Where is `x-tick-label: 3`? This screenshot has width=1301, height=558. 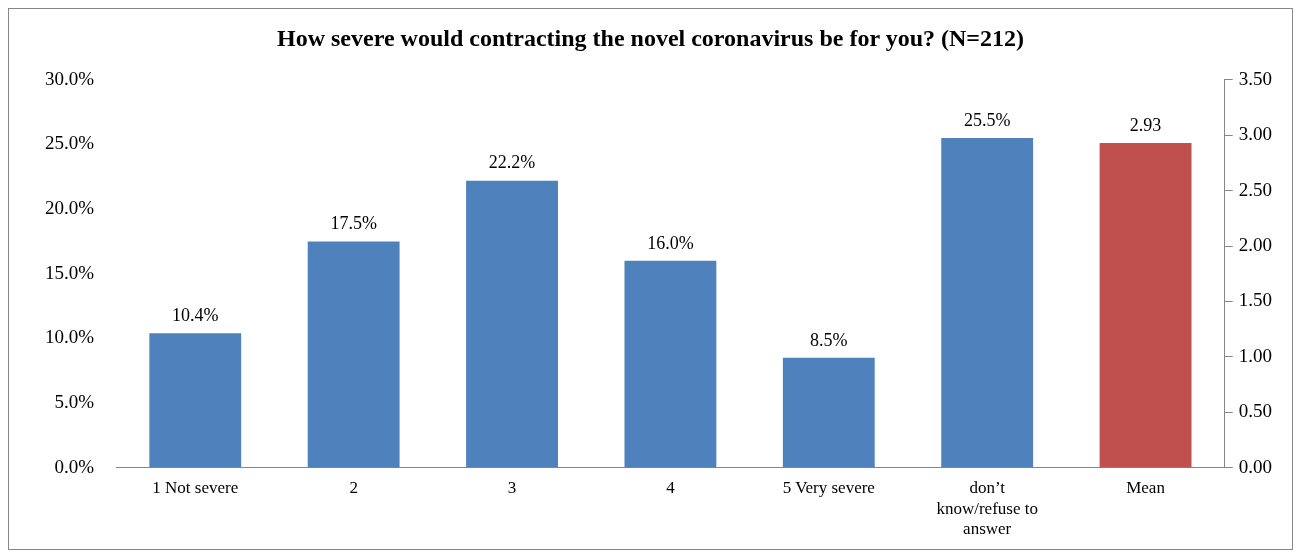
x-tick-label: 3 is located at coordinates (512, 488).